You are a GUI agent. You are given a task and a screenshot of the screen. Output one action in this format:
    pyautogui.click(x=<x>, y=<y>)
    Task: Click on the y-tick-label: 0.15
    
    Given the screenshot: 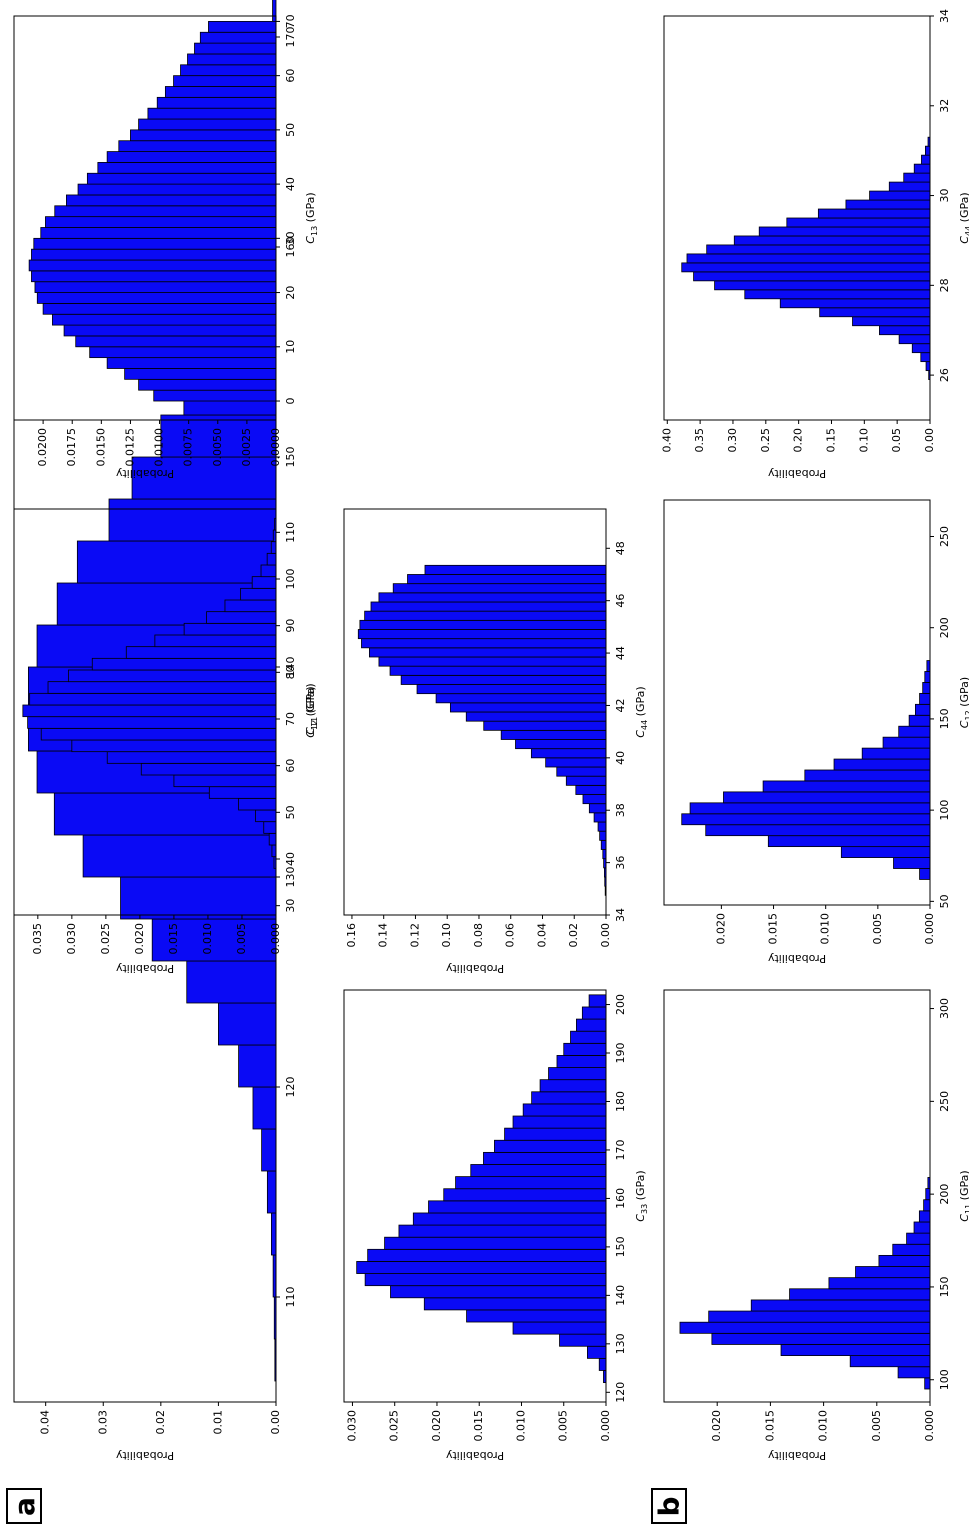 What is the action you would take?
    pyautogui.click(x=830, y=440)
    